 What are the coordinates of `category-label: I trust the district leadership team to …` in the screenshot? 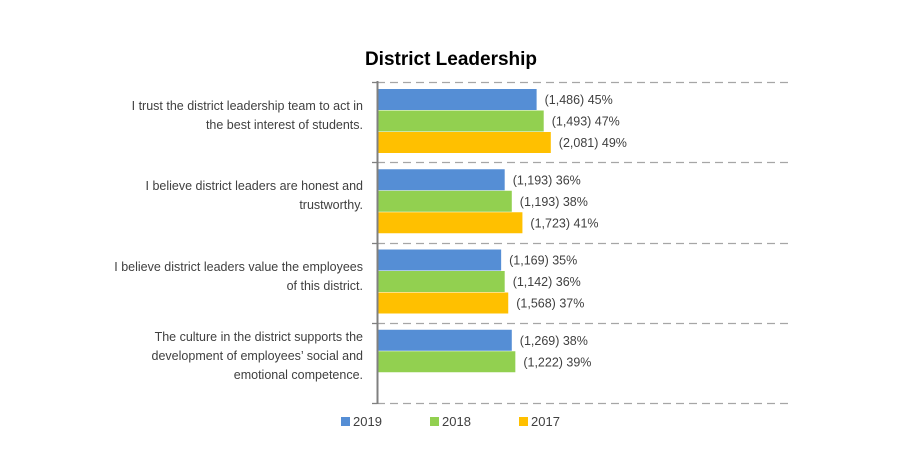 It's located at (213, 116).